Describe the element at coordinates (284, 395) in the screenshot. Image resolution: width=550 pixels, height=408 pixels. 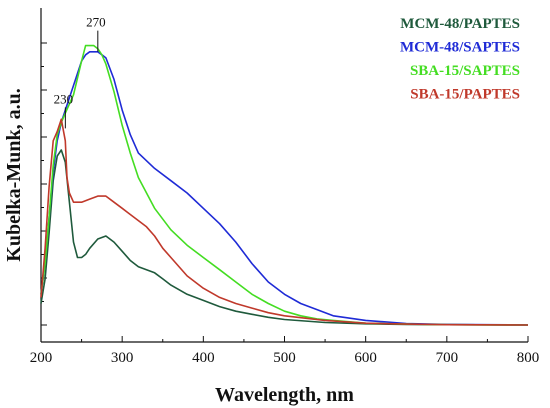
I see `x-axis-title: Wavelength, nm` at that location.